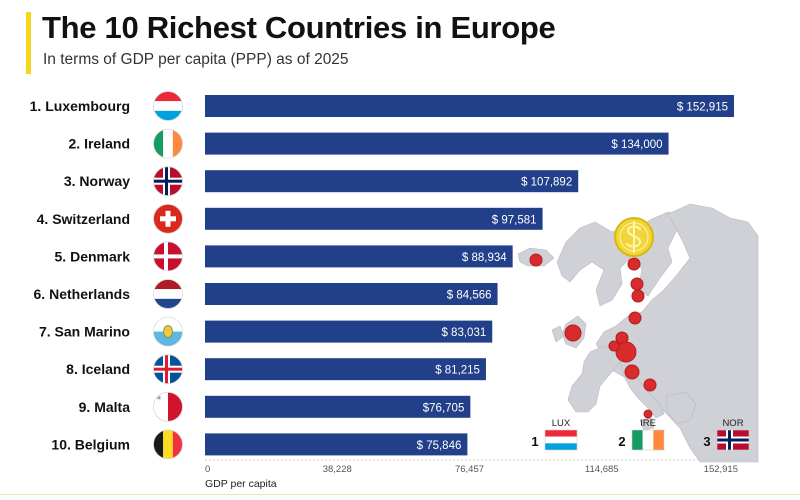 The height and width of the screenshot is (500, 800). I want to click on podium-place: 3, so click(706, 441).